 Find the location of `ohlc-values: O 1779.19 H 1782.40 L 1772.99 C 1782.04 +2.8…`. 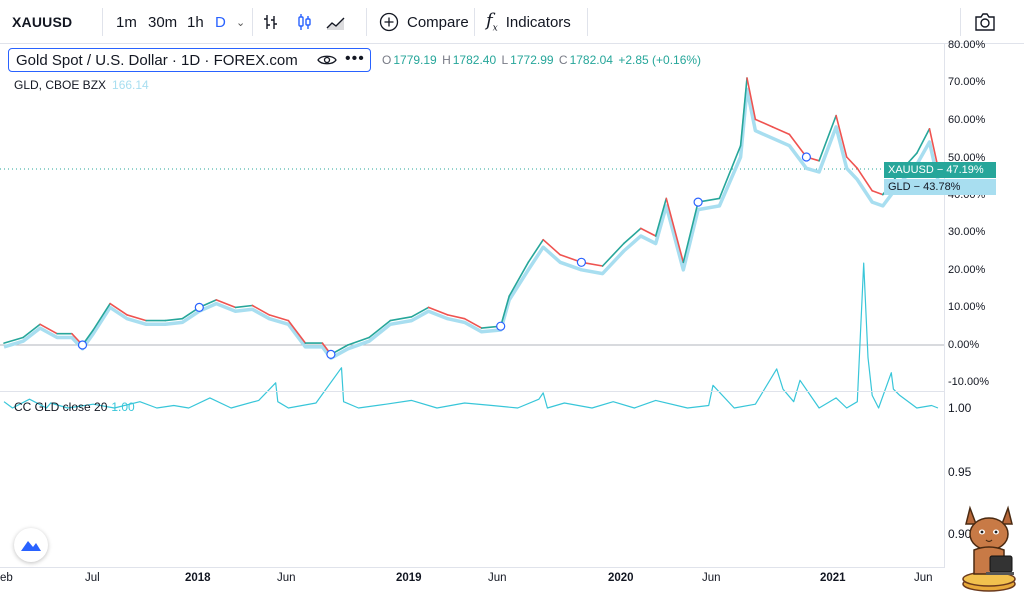

ohlc-values: O 1779.19 H 1782.40 L 1772.99 C 1782.04 +2.8… is located at coordinates (542, 60).